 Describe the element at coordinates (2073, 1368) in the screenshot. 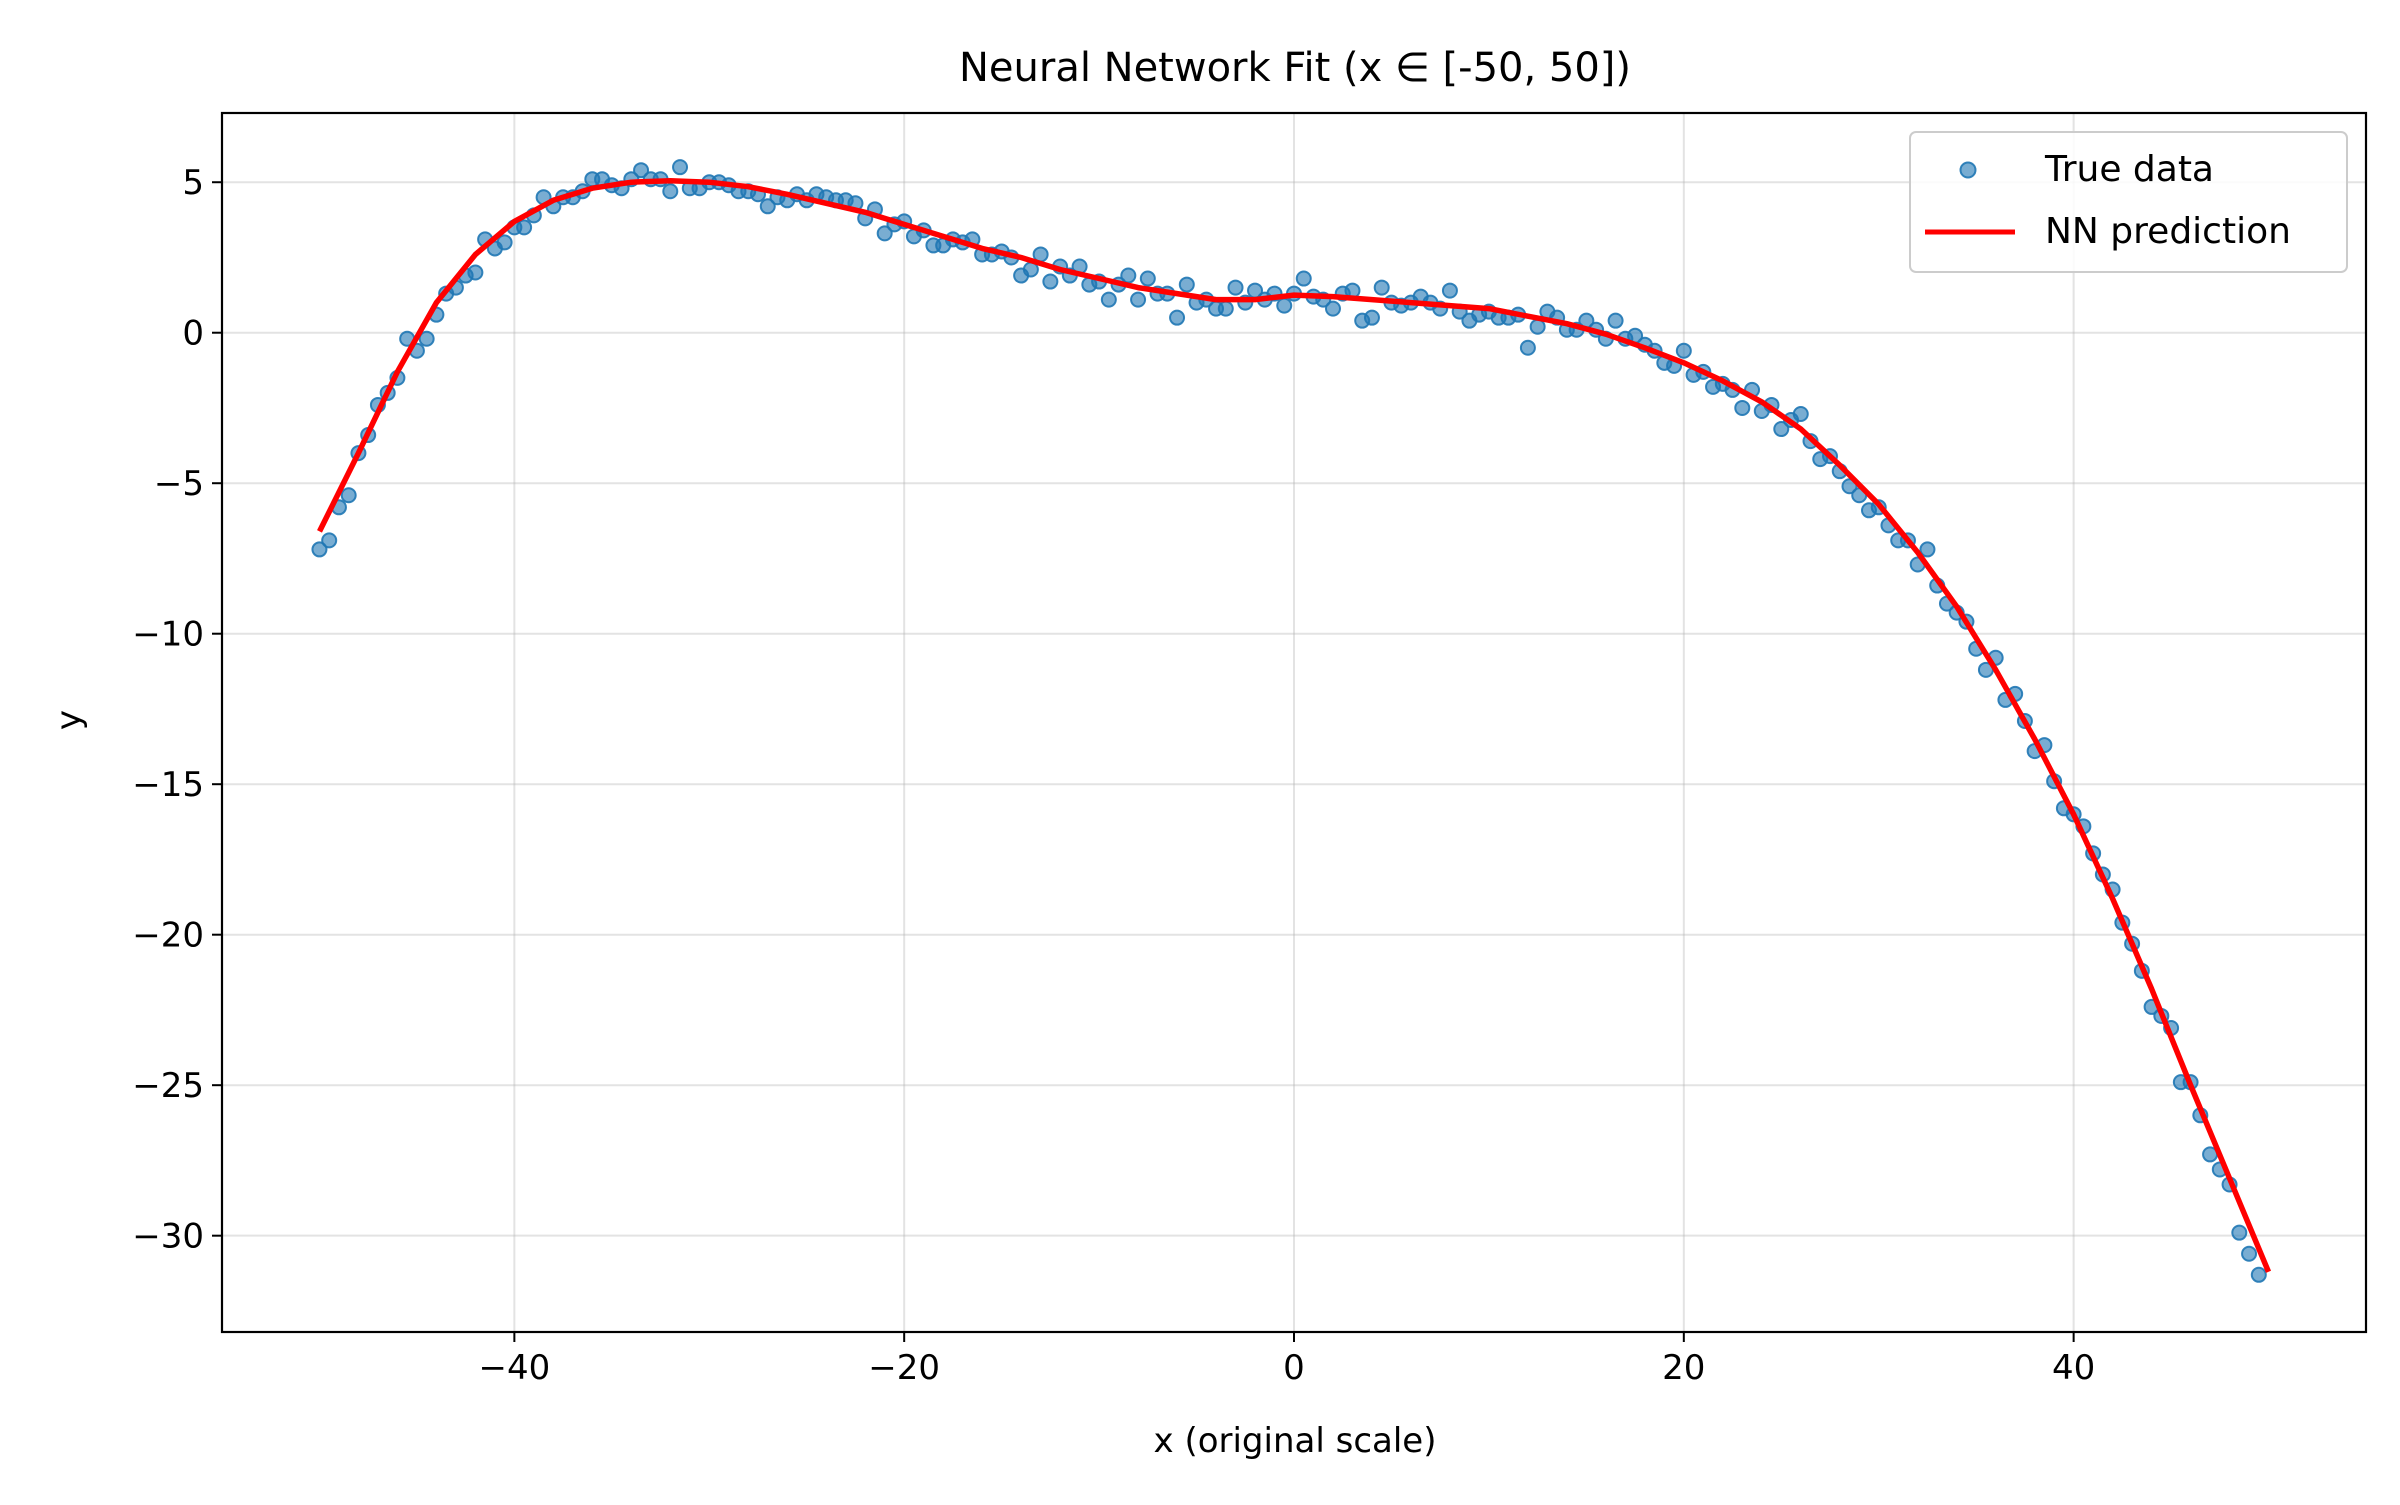

I see `x-tick-label: 40` at that location.